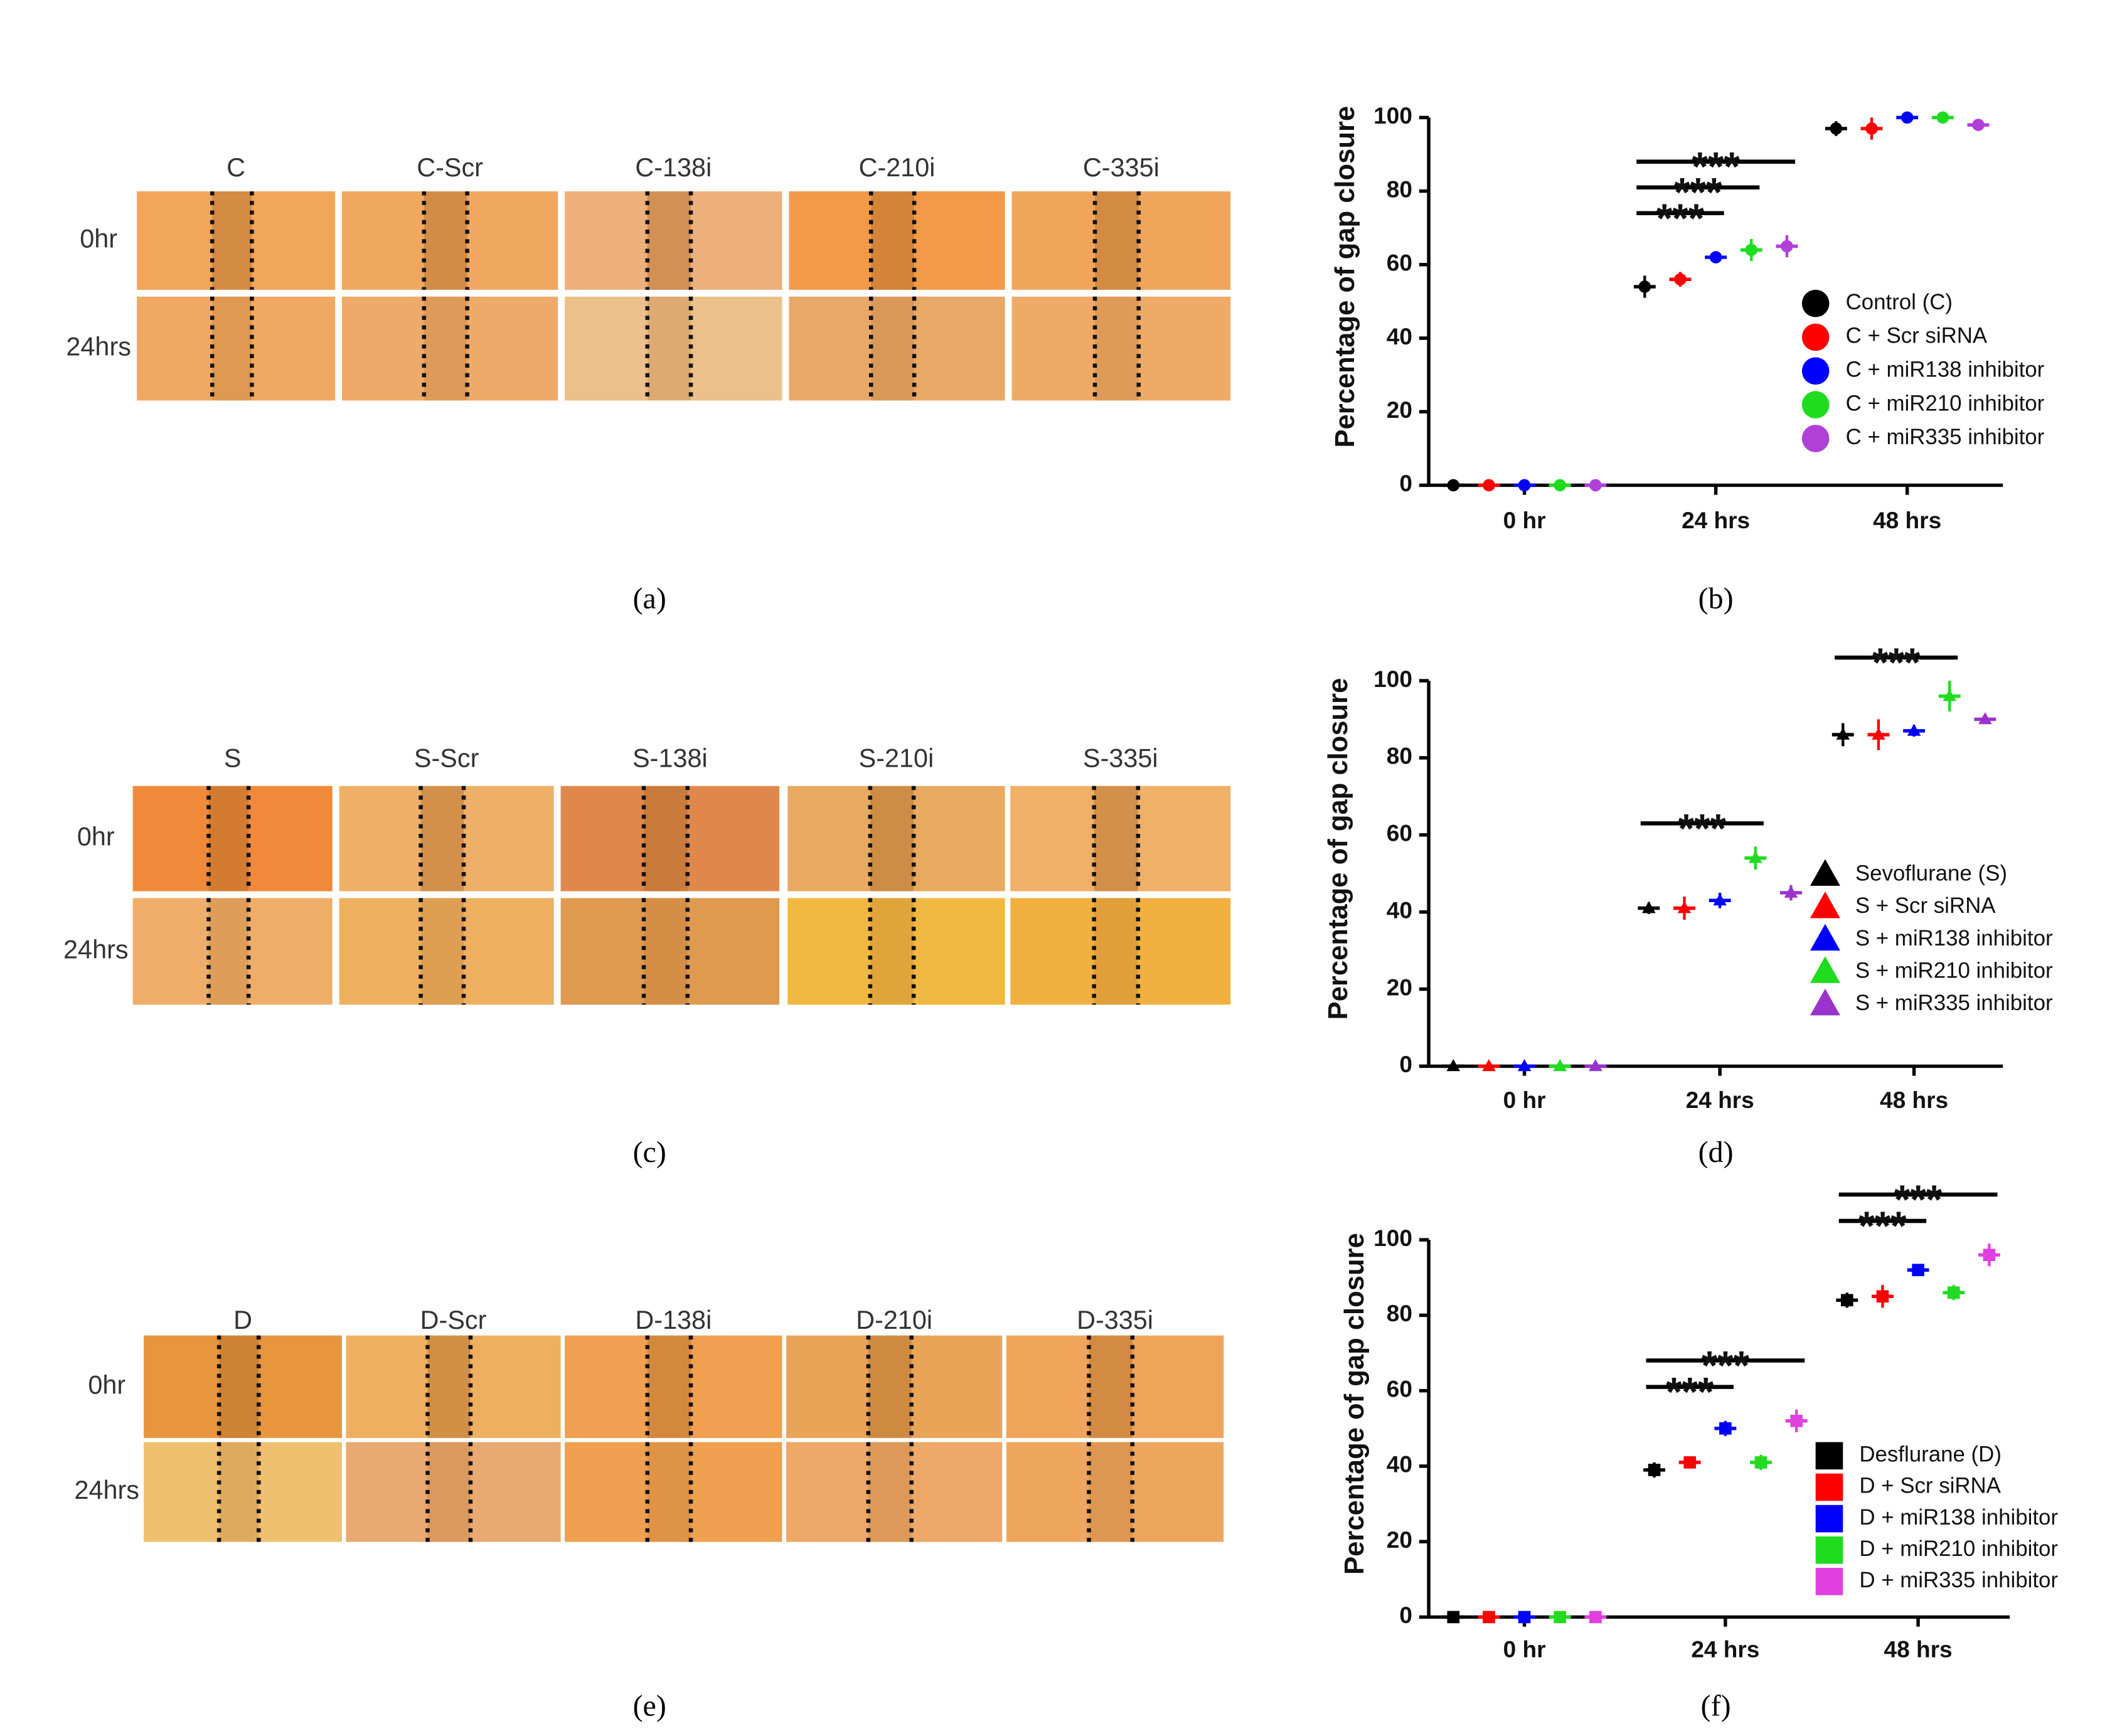  What do you see at coordinates (1954, 1003) in the screenshot?
I see `legend-label: S + miR335 inhibitor` at bounding box center [1954, 1003].